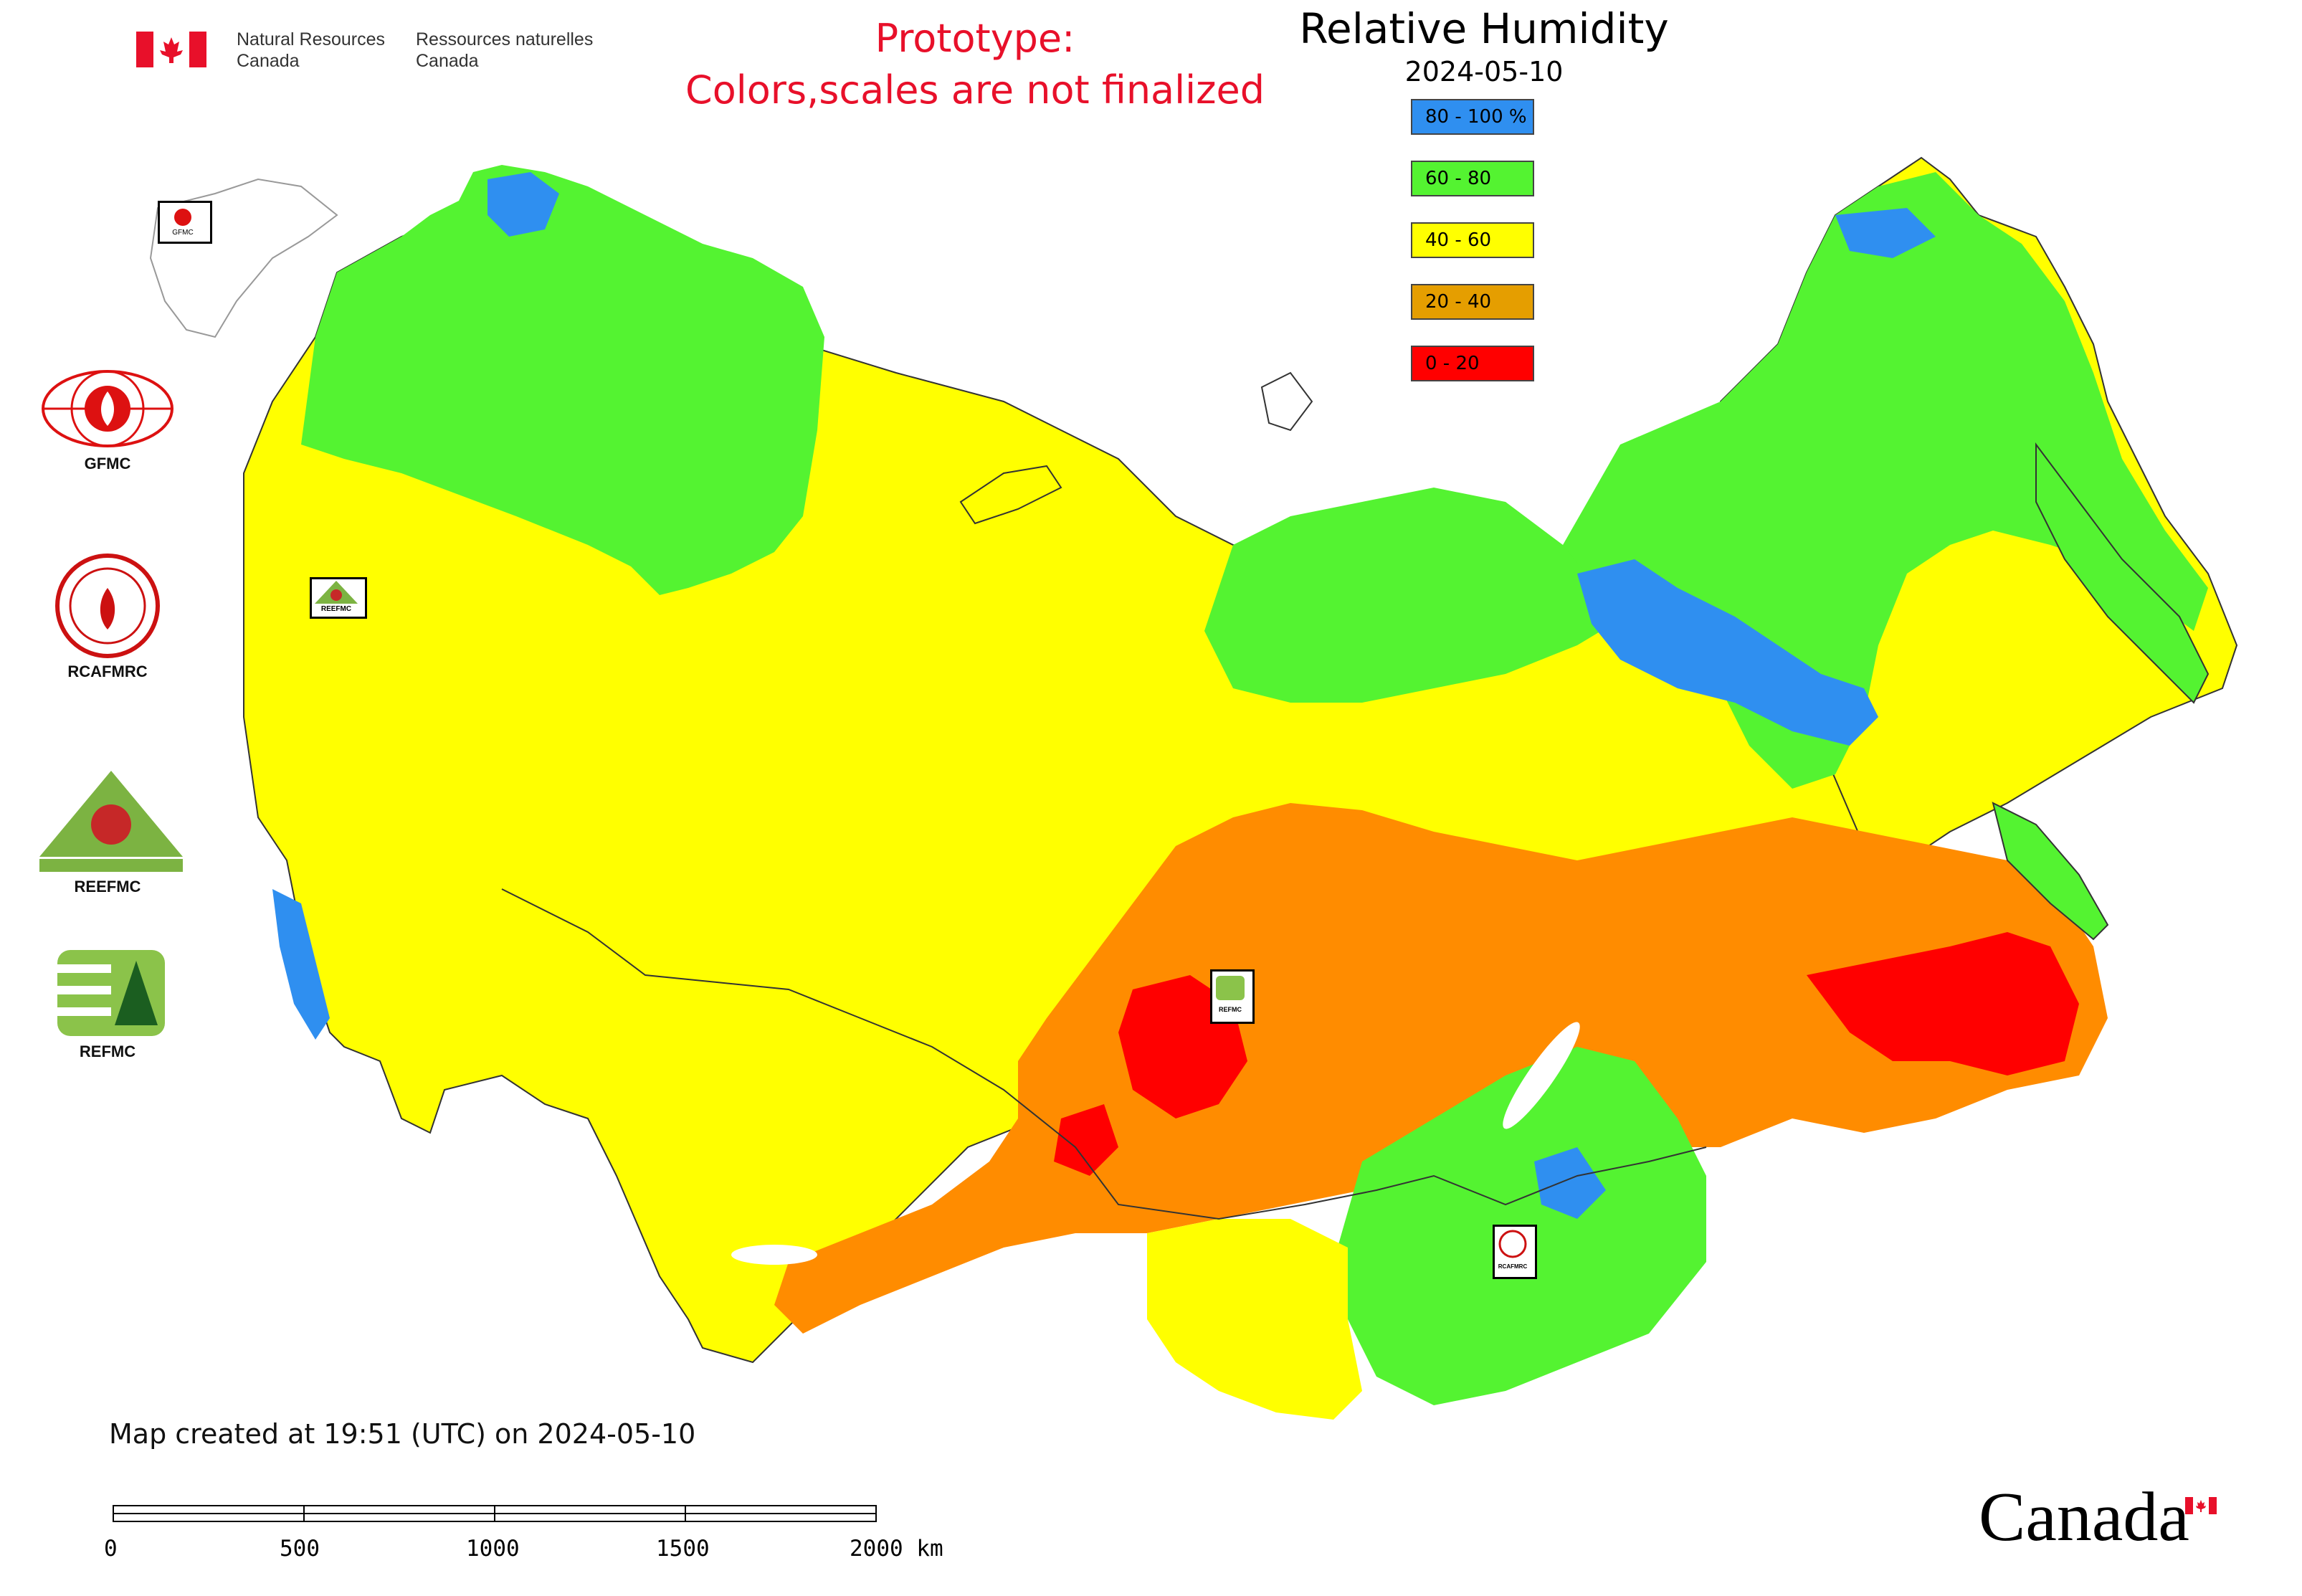 Image resolution: width=2302 pixels, height=1596 pixels. I want to click on marker-gfmc: GFMC, so click(185, 222).